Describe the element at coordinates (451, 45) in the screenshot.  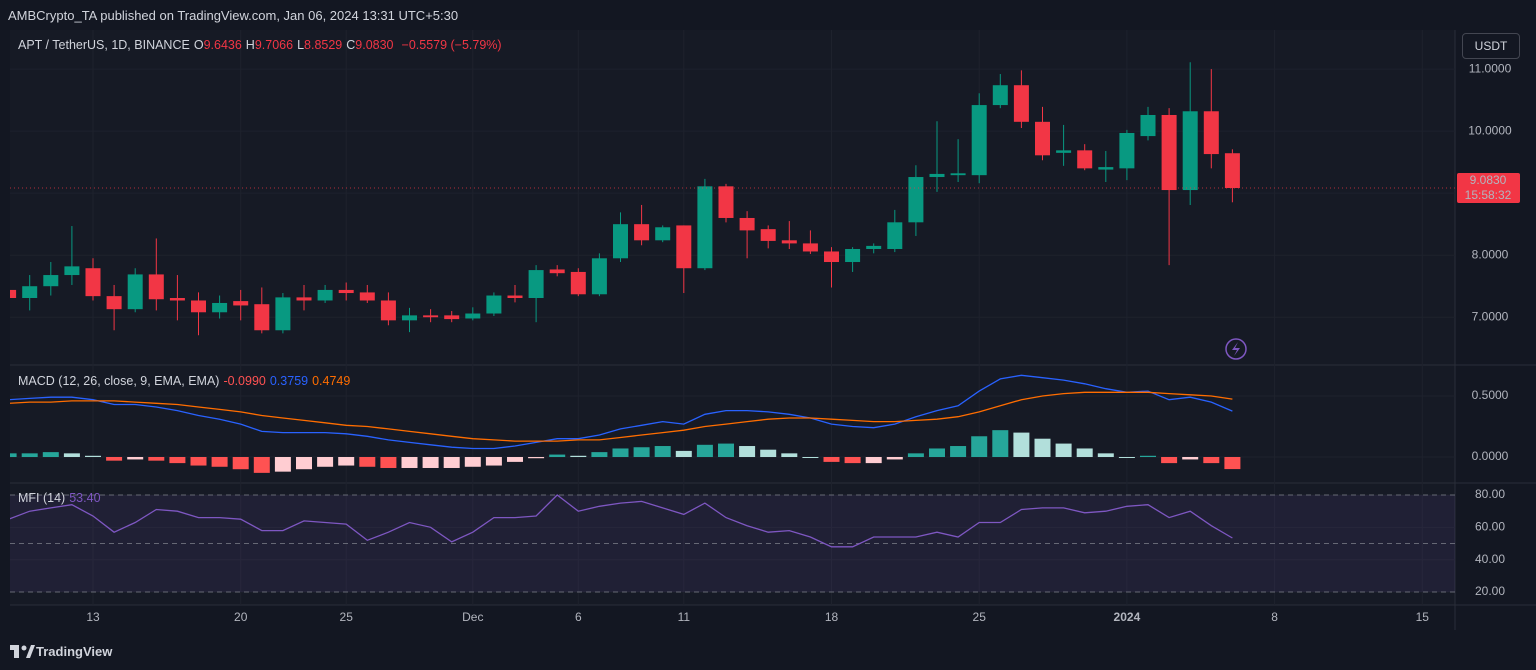
I see `change: −0.5579 (−5.79%)` at that location.